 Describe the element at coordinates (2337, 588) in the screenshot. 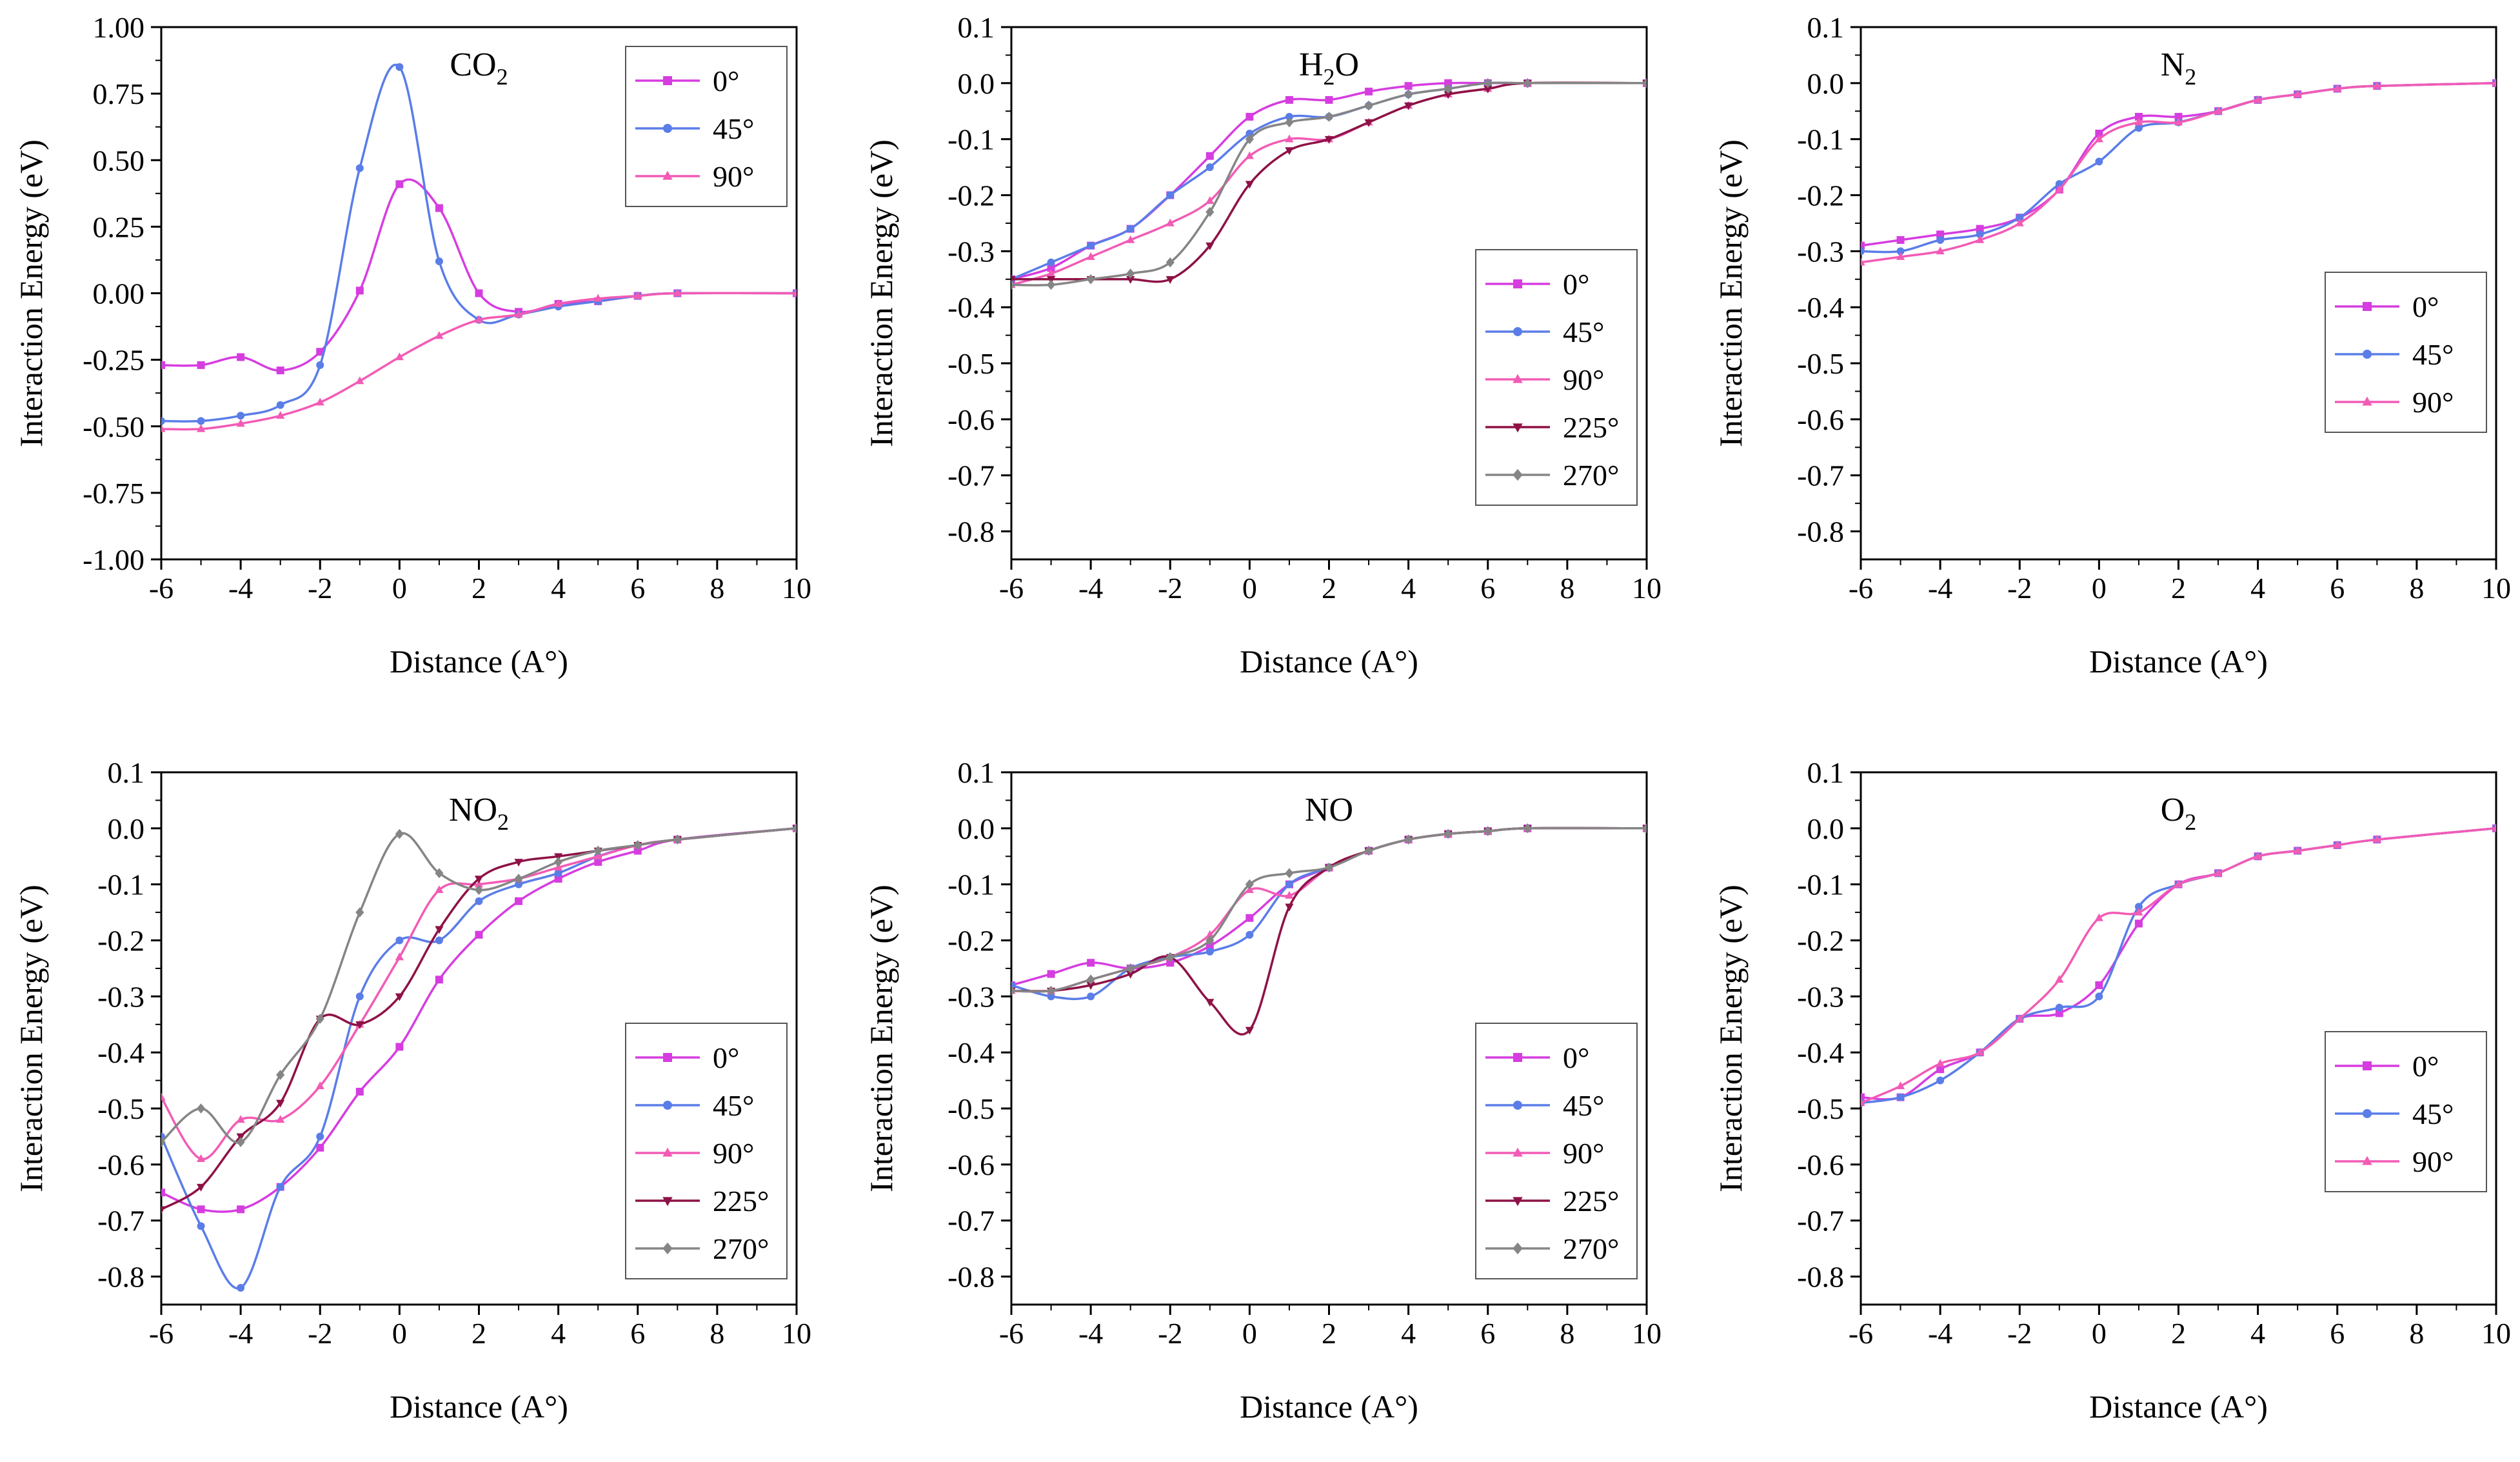

I see `x-tick-label: 6` at that location.